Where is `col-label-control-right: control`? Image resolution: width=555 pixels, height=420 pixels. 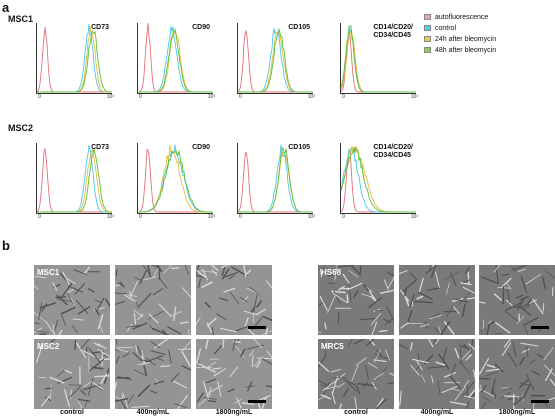
col-label-control-right: control is located at coordinates (356, 412).